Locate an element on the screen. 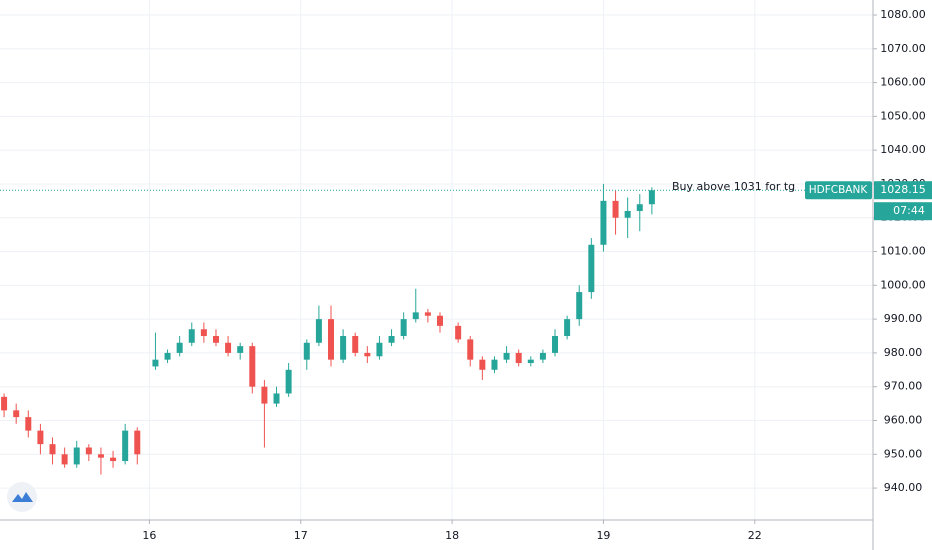  countdown-label: 07:44 is located at coordinates (909, 210).